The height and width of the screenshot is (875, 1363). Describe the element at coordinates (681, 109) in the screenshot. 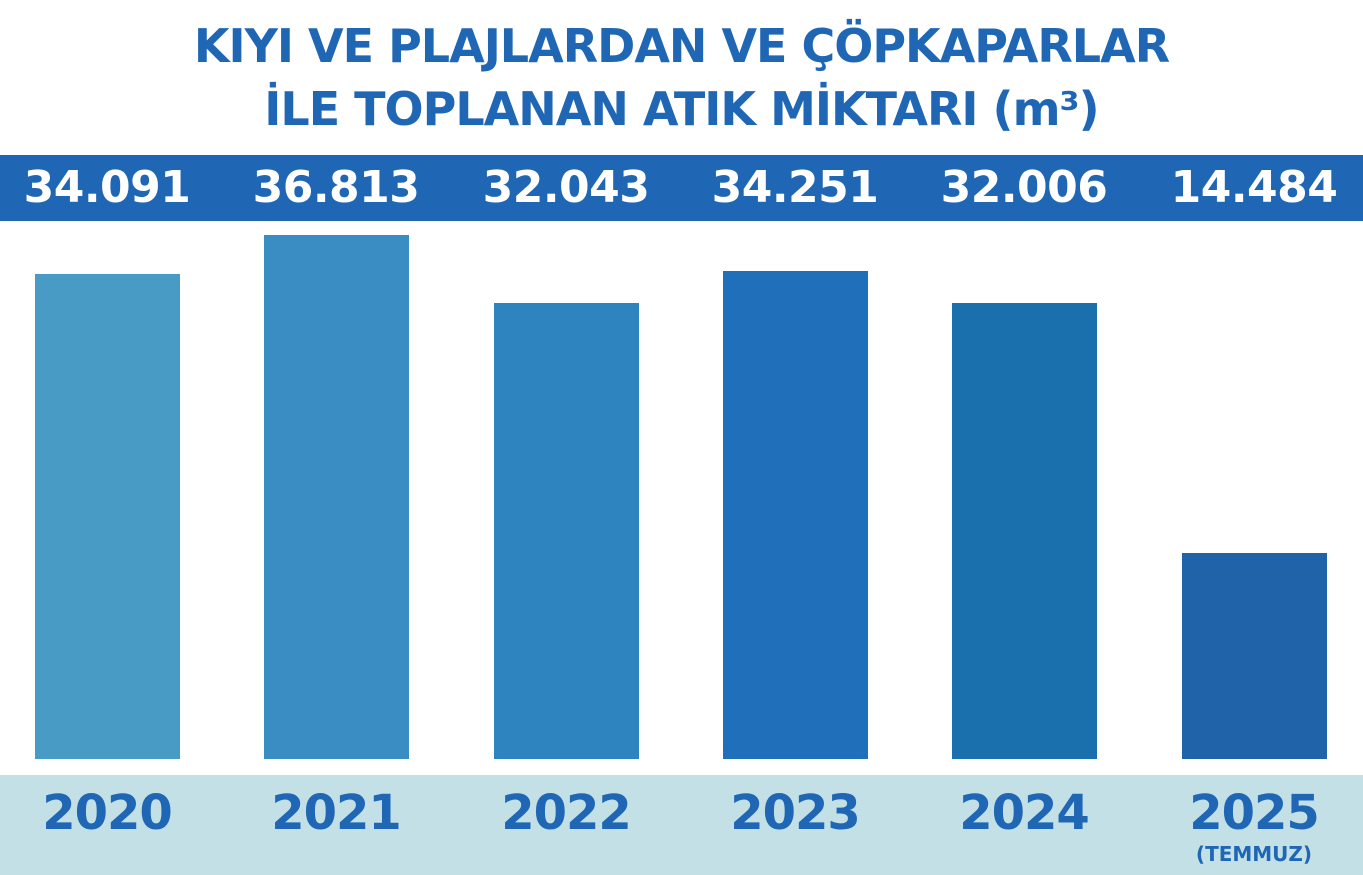

I see `chart-title-line-2: İLE TOPLANAN ATIK MİKTARI (m³)` at that location.